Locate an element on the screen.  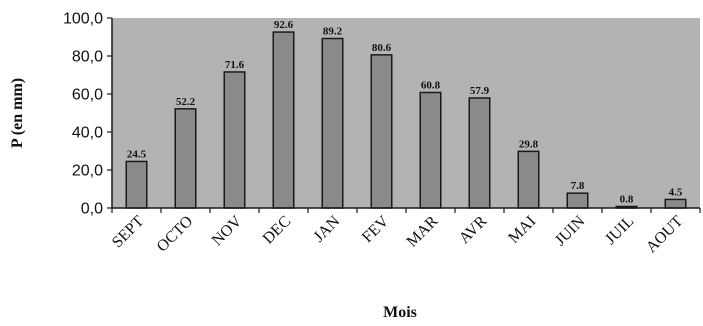
x-tick-label-mar: MAR is located at coordinates (423, 232).